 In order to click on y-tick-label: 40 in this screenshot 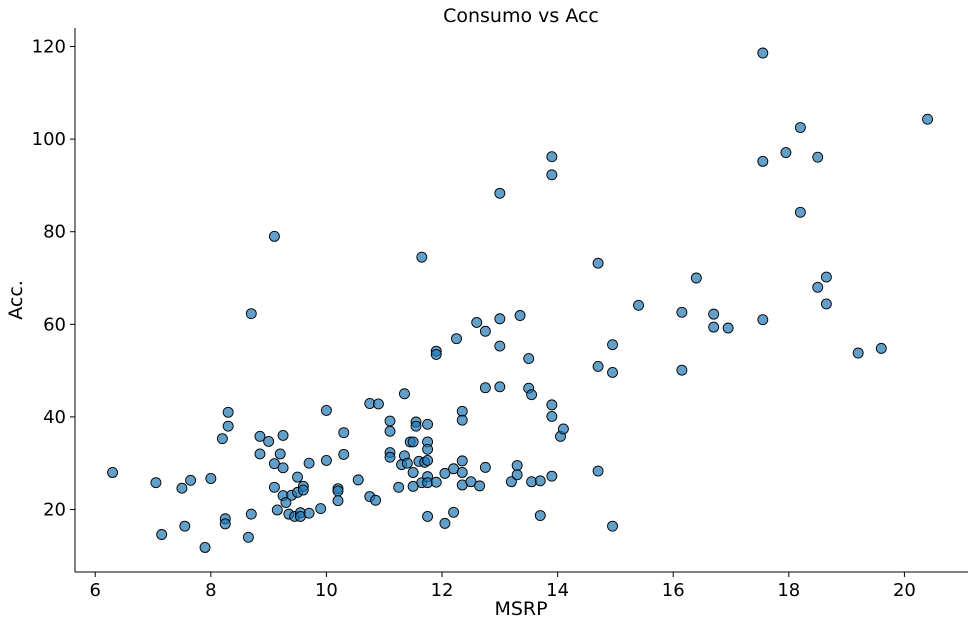, I will do `click(54, 417)`.